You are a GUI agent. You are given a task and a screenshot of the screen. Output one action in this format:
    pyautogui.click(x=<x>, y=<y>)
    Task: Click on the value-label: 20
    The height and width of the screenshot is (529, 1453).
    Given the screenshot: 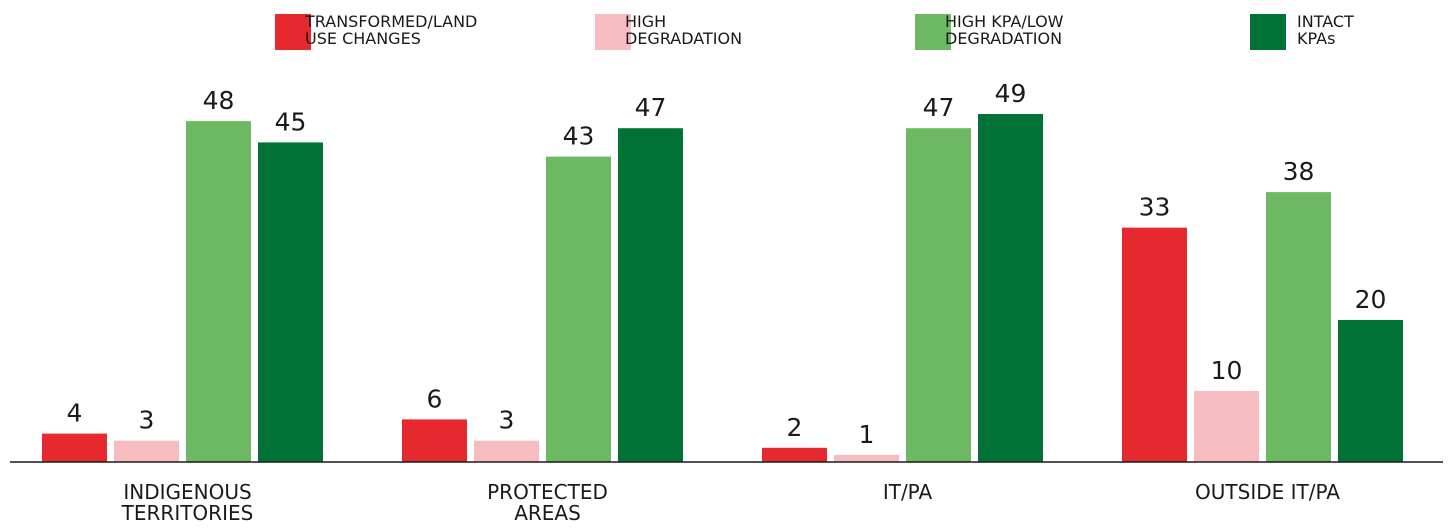 What is the action you would take?
    pyautogui.click(x=1371, y=299)
    